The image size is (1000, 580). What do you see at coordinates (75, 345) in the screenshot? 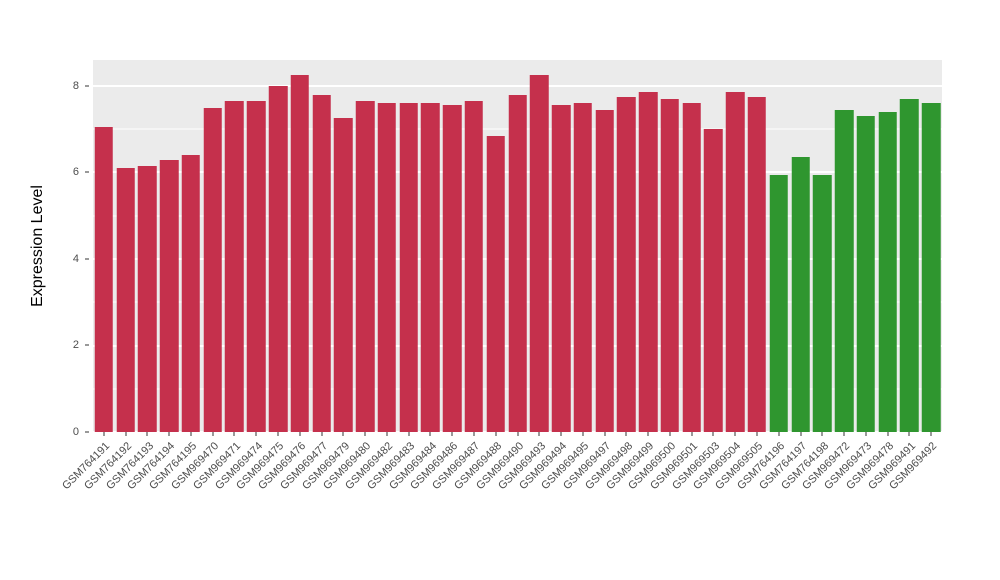
I see `y-tick-label: 2` at bounding box center [75, 345].